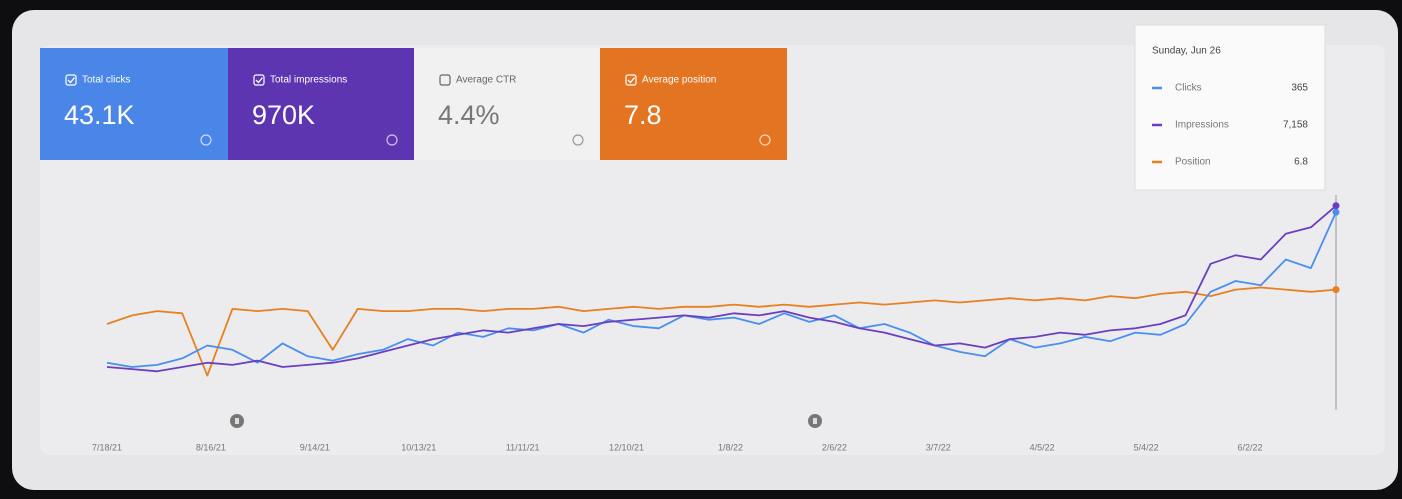 Image resolution: width=1402 pixels, height=499 pixels. What do you see at coordinates (679, 80) in the screenshot?
I see `card-label: Average position` at bounding box center [679, 80].